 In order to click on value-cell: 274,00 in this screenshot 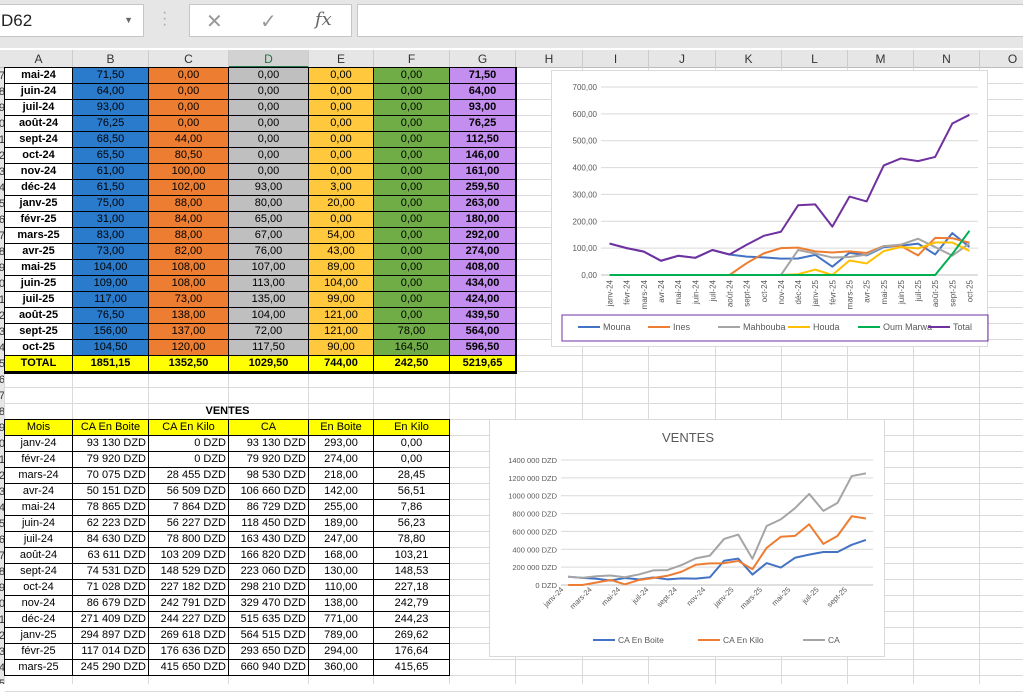, I will do `click(341, 459)`.